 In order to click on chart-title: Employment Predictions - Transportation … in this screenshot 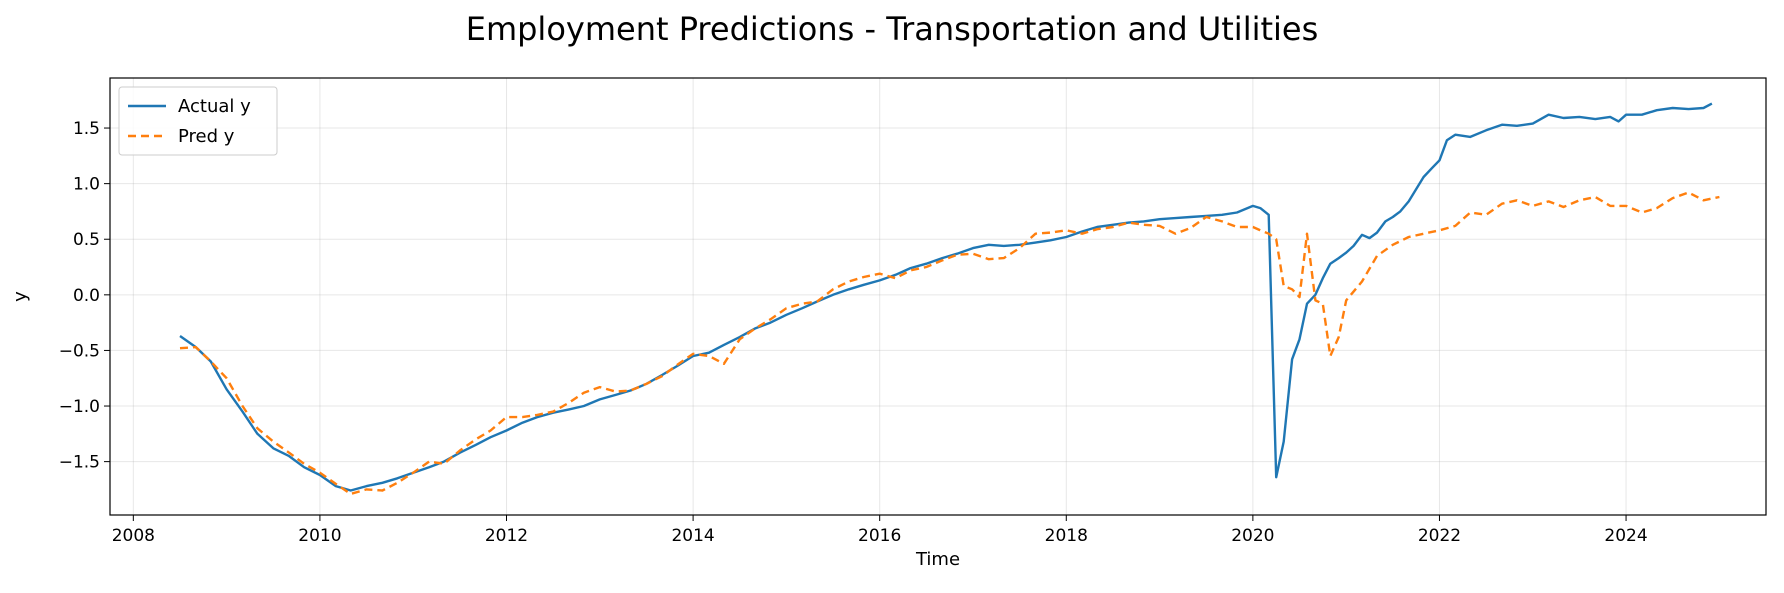, I will do `click(892, 29)`.